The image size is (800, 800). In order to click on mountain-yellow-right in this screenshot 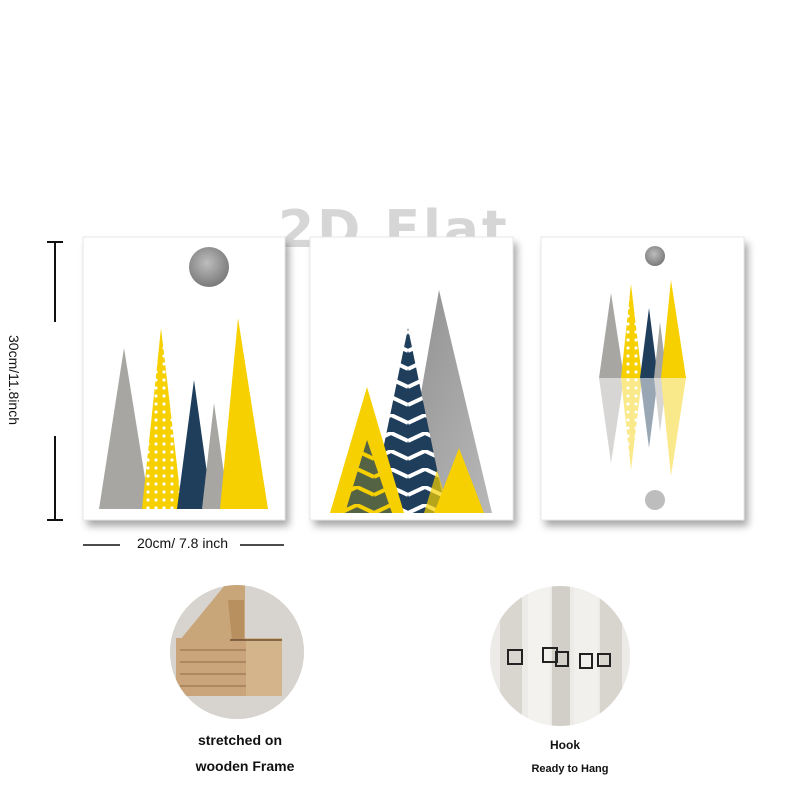, I will do `click(459, 480)`.